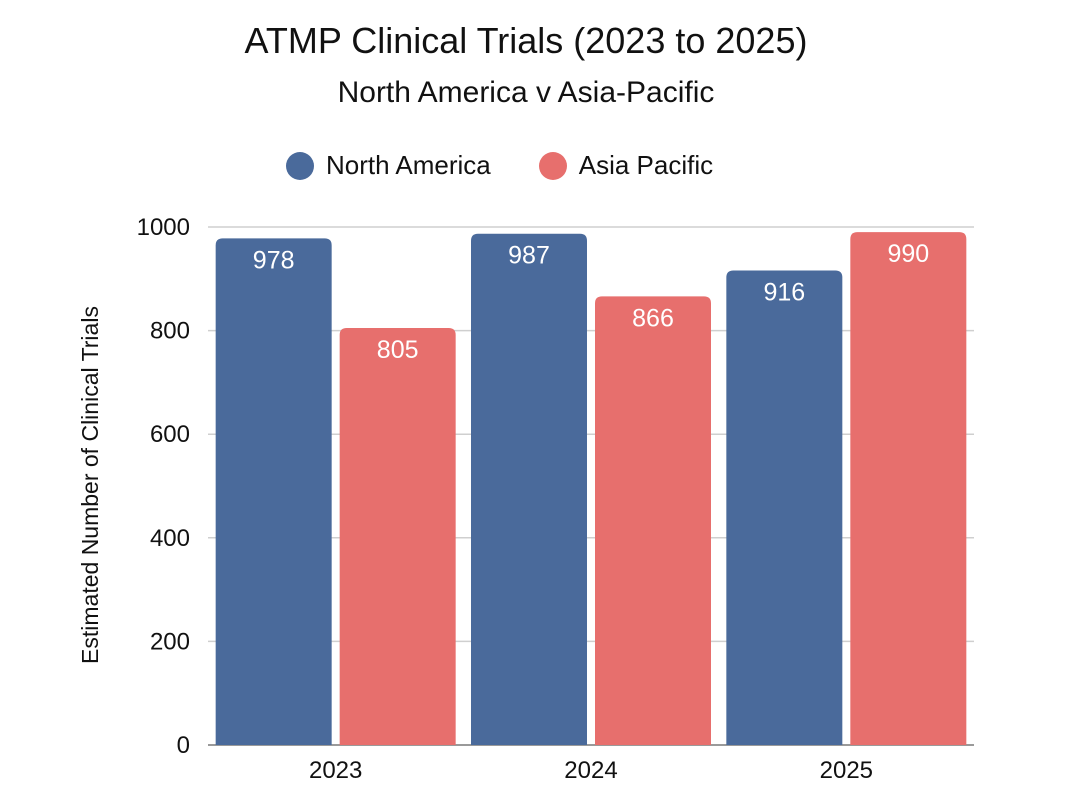 This screenshot has width=1080, height=797. Describe the element at coordinates (163, 227) in the screenshot. I see `y-tick-label-1000: 1000` at that location.